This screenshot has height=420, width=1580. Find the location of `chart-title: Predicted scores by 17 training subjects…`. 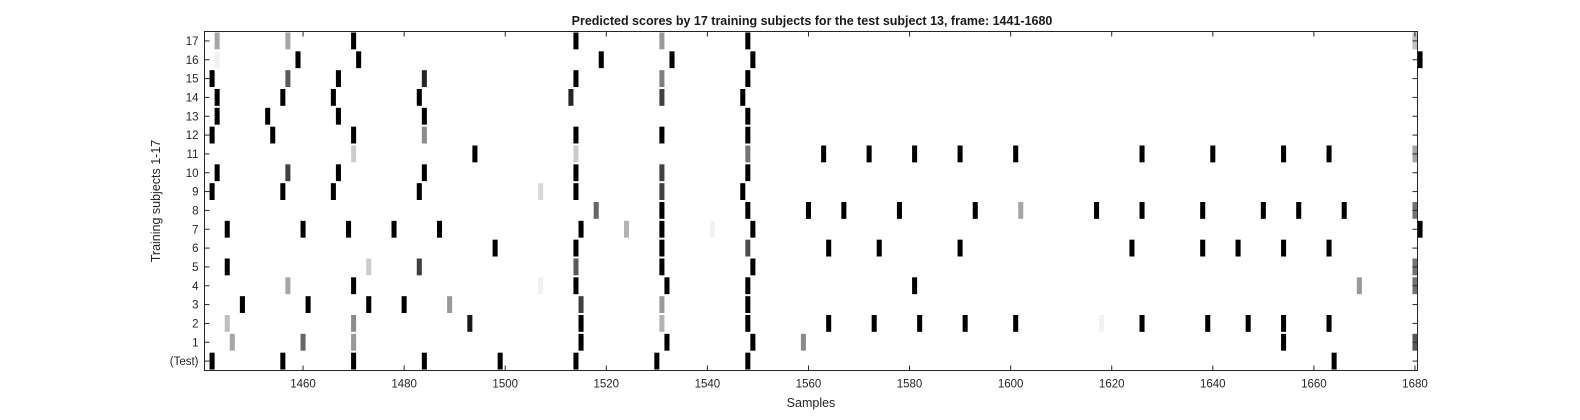

chart-title: Predicted scores by 17 training subjects… is located at coordinates (812, 21).